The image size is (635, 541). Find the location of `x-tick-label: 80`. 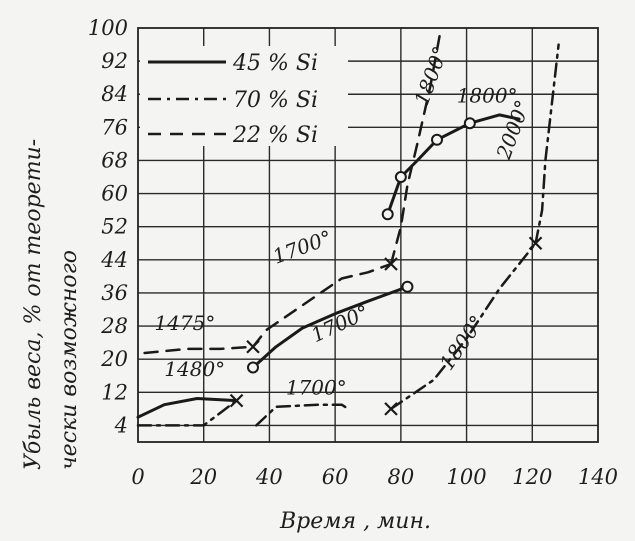

x-tick-label: 80 is located at coordinates (400, 477).